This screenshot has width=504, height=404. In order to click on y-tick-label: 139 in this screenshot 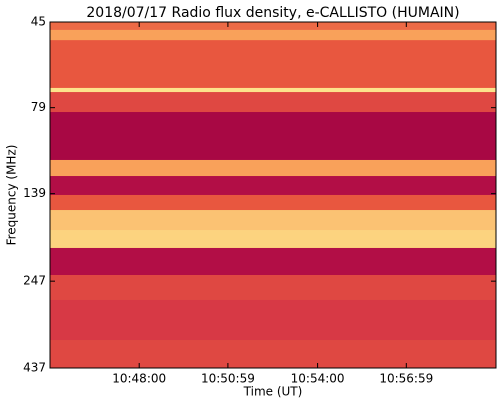, I will do `click(34, 193)`.